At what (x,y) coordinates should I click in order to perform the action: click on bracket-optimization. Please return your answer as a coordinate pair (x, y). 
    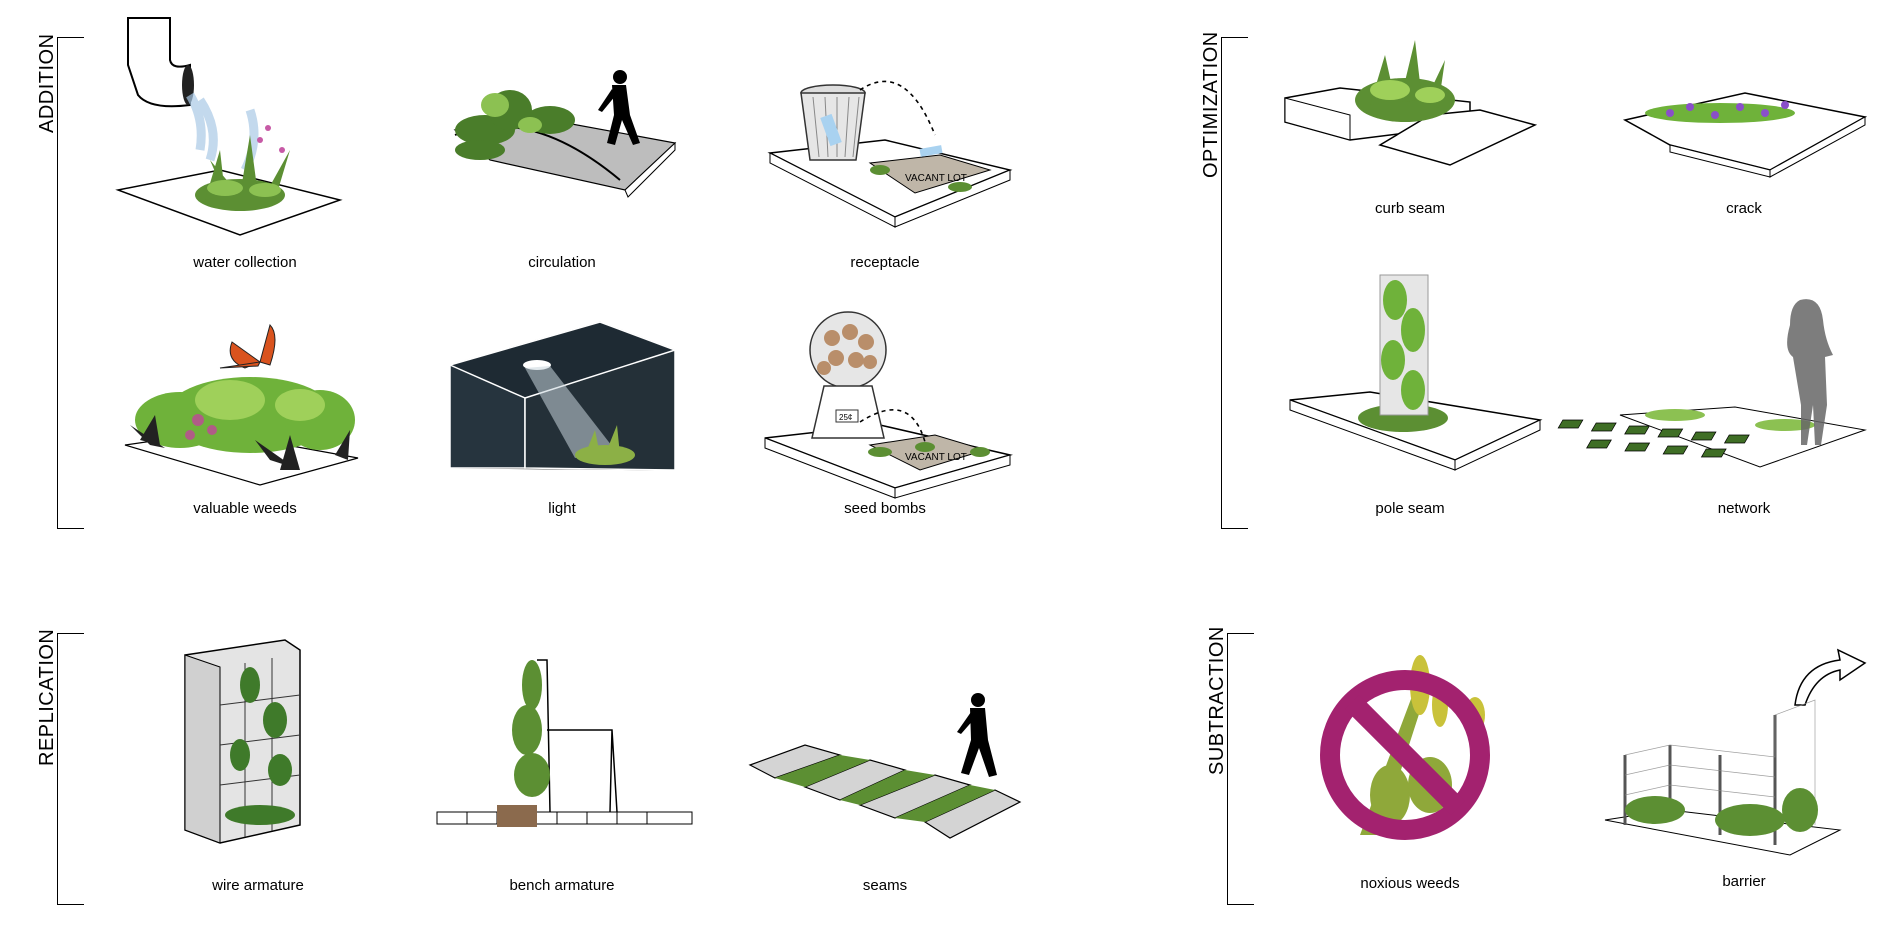
    Looking at the image, I should click on (1234, 283).